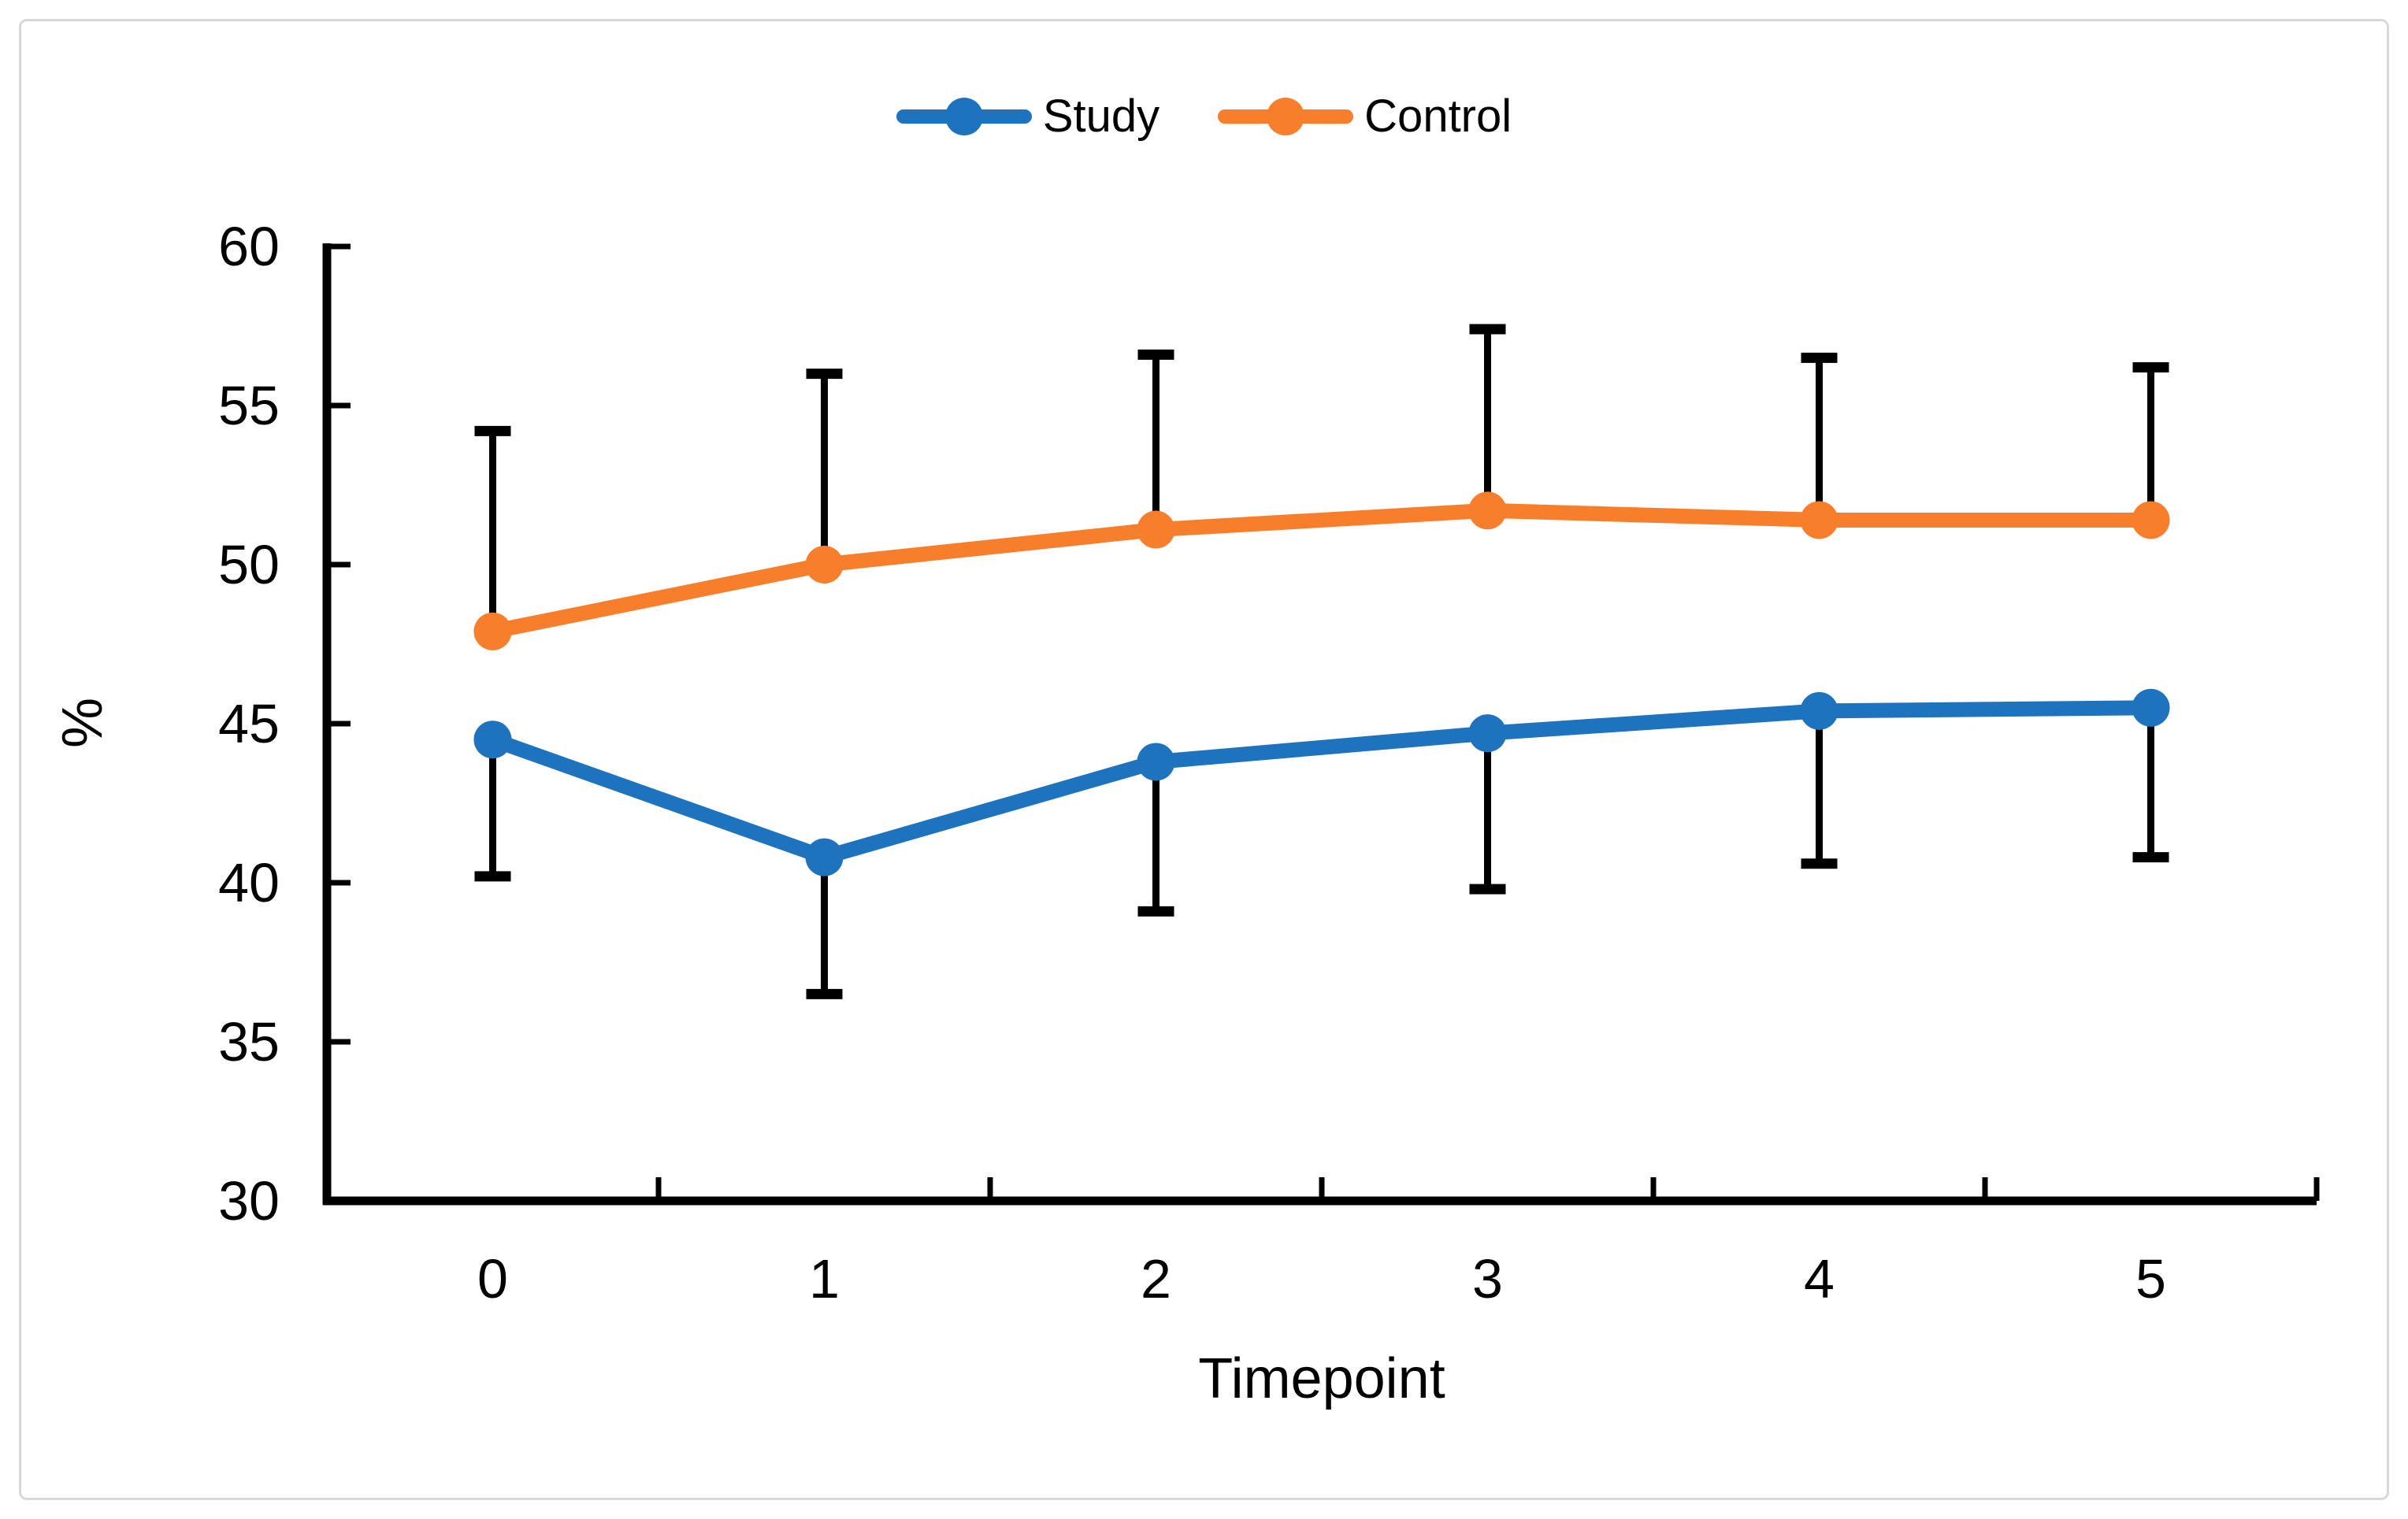 Image resolution: width=2408 pixels, height=1519 pixels. I want to click on legend-item-control: Control, so click(1365, 116).